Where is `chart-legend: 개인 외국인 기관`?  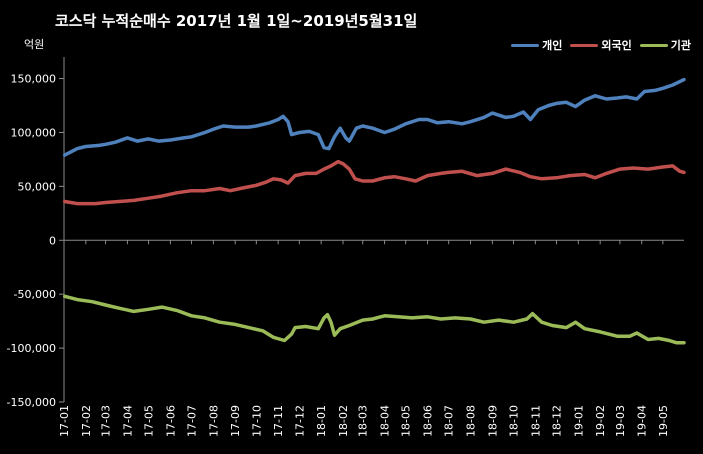
chart-legend: 개인 외국인 기관 is located at coordinates (601, 45).